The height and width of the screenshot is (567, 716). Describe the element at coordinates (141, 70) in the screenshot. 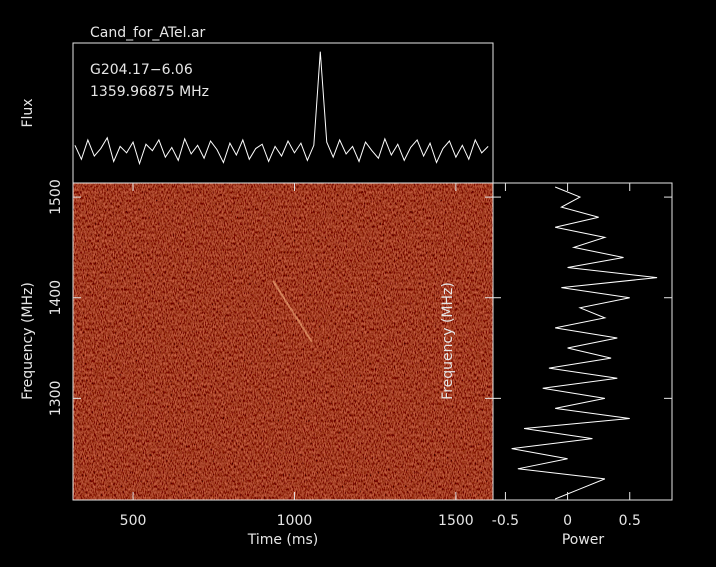

I see `annotation: G204.17−6.06` at that location.